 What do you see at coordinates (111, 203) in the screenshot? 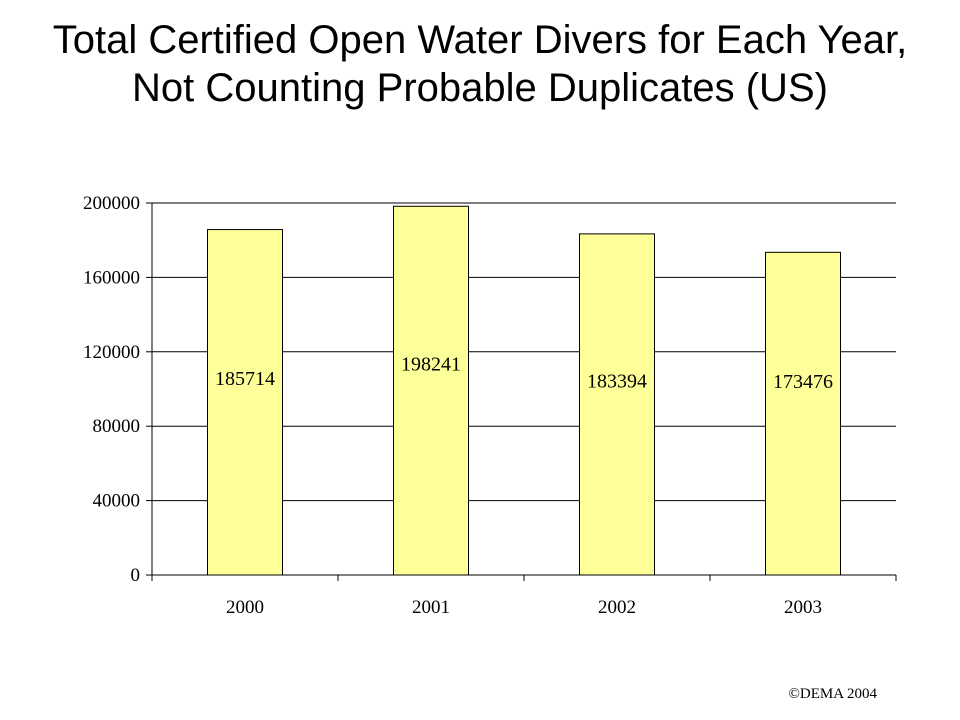
I see `y-tick-label: 200000` at bounding box center [111, 203].